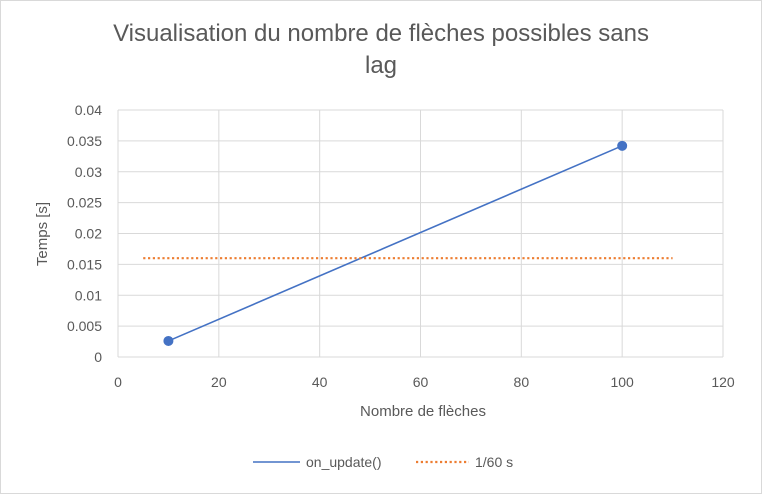  Describe the element at coordinates (84, 203) in the screenshot. I see `y-tick-label: 0.025` at that location.